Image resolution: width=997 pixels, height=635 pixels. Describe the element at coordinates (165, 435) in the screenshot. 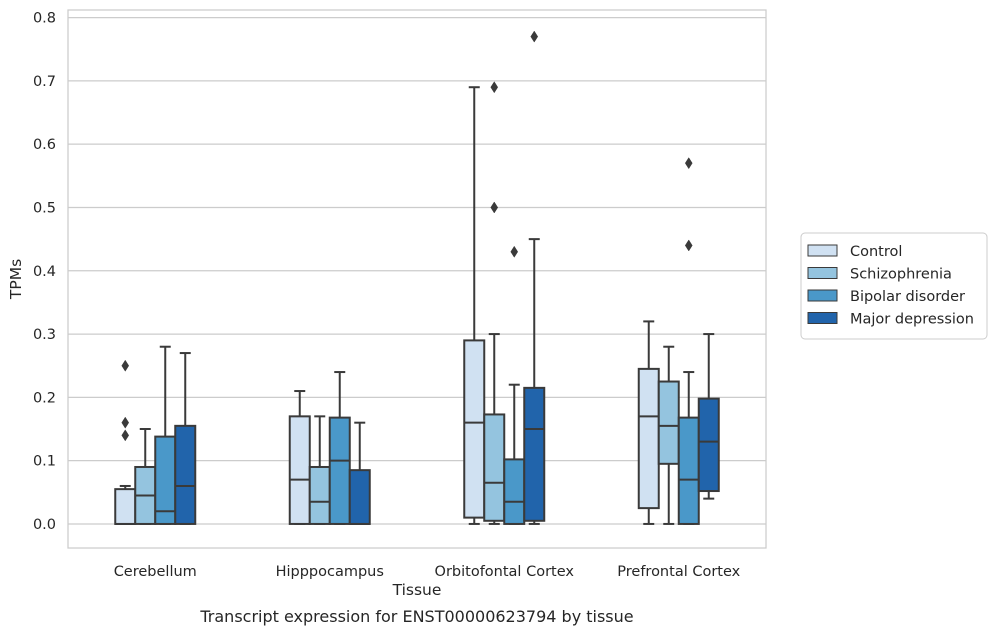

I see `box-cerebellum-bipolar-disorder` at that location.